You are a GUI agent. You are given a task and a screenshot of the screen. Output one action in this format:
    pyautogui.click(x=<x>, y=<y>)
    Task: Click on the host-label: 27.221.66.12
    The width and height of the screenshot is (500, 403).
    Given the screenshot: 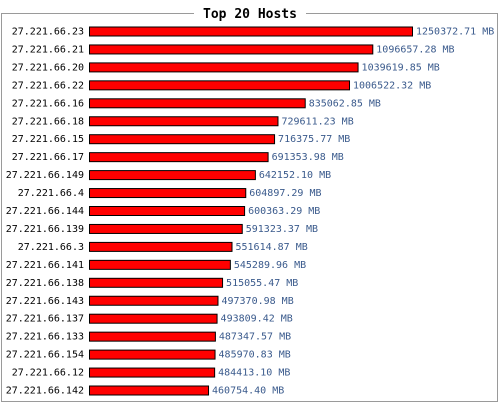 What is the action you would take?
    pyautogui.click(x=48, y=373)
    